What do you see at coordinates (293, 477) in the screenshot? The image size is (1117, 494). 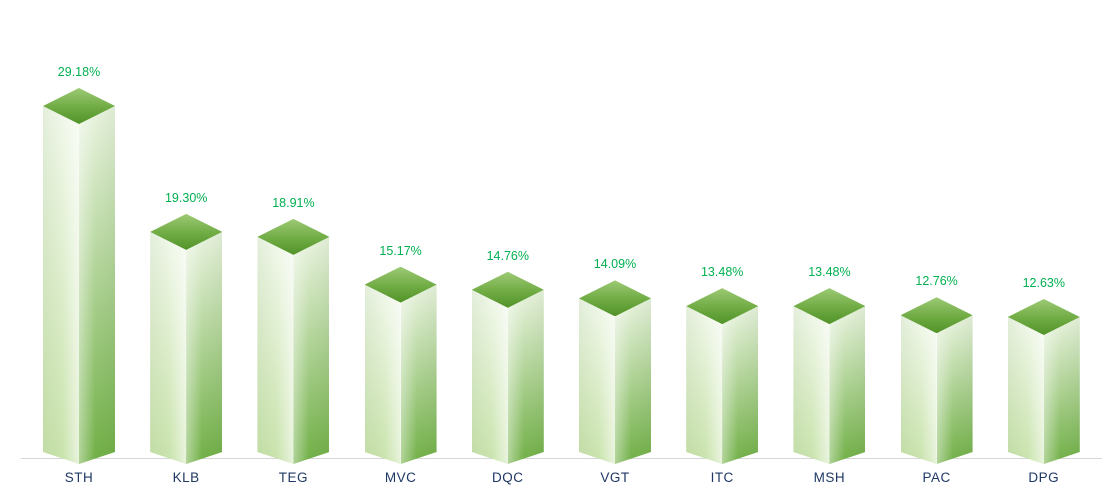 I see `x-label-TEG: TEG` at bounding box center [293, 477].